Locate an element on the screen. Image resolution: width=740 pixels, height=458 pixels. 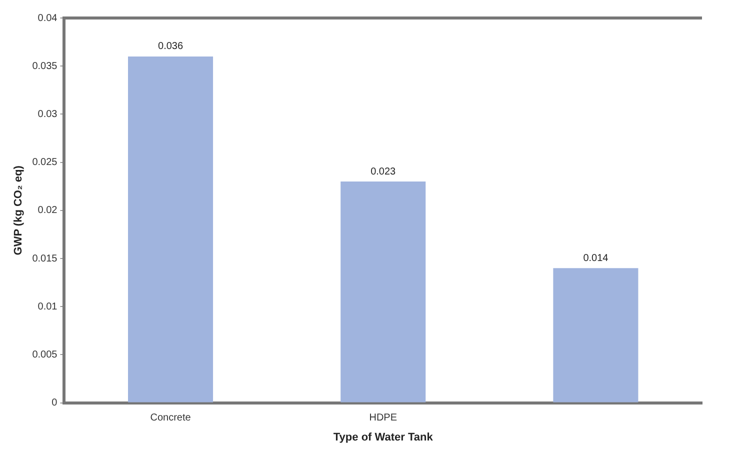
y-tick-label: 0.01 is located at coordinates (48, 306).